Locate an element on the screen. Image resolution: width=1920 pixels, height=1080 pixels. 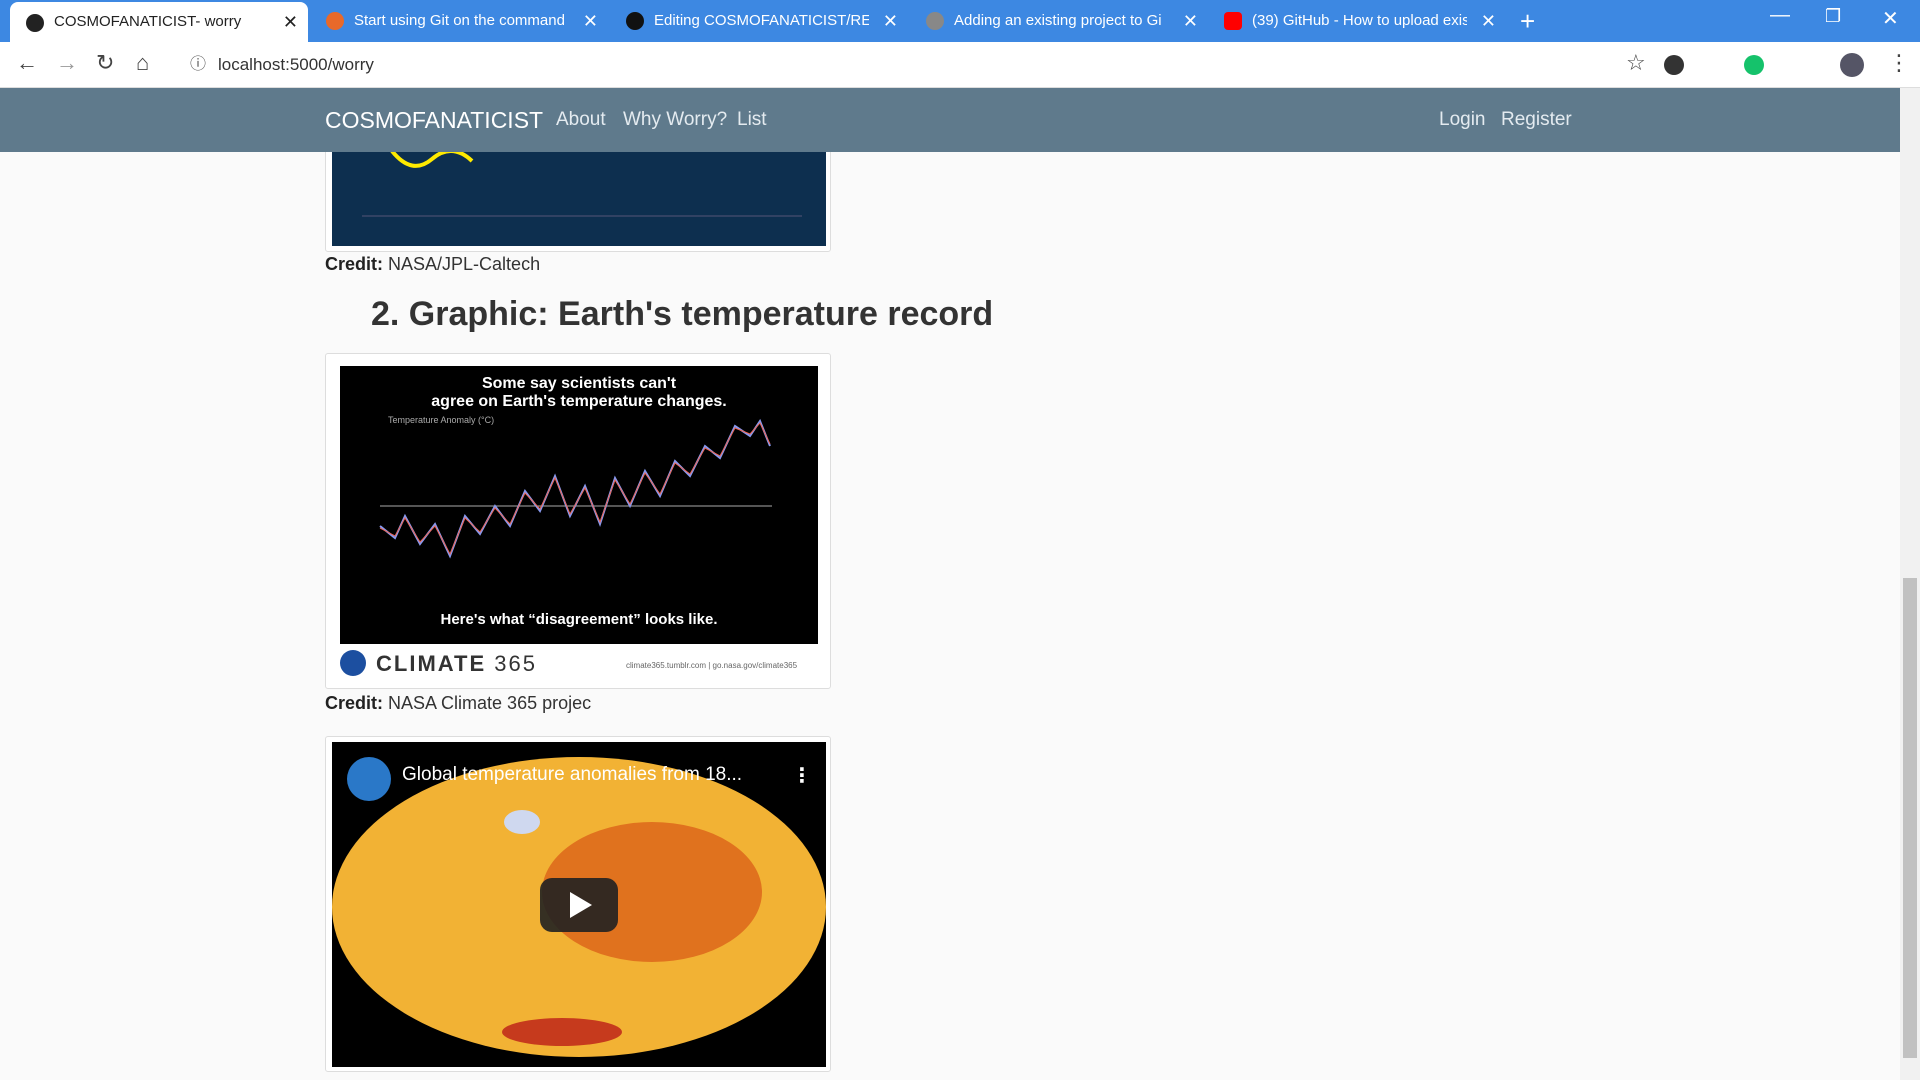
nasa-logo is located at coordinates (353, 663).